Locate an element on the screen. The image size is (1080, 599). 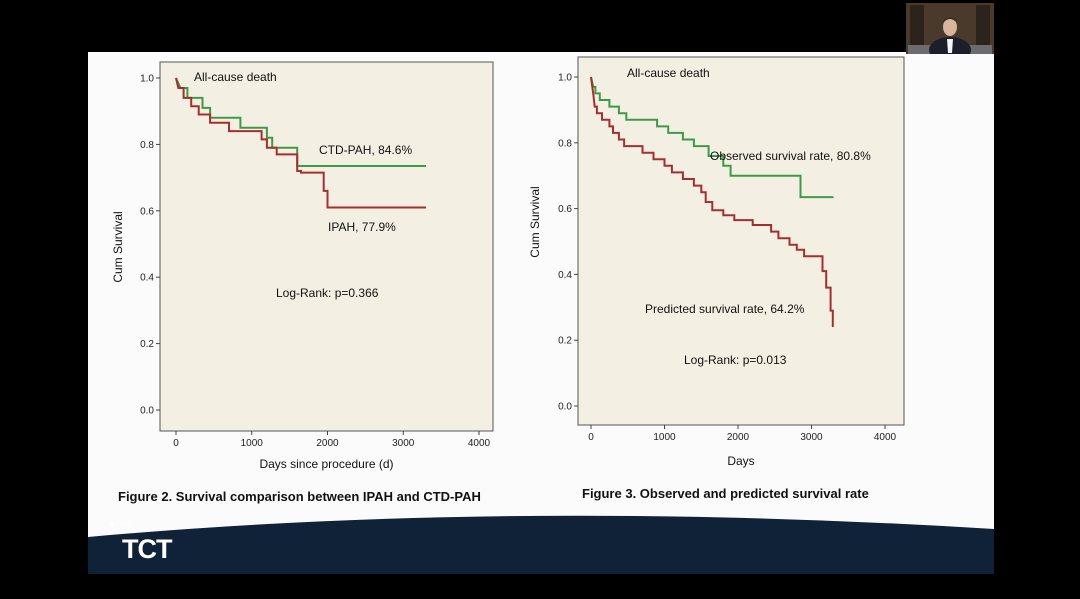
tct-logo: TCT is located at coordinates (147, 549).